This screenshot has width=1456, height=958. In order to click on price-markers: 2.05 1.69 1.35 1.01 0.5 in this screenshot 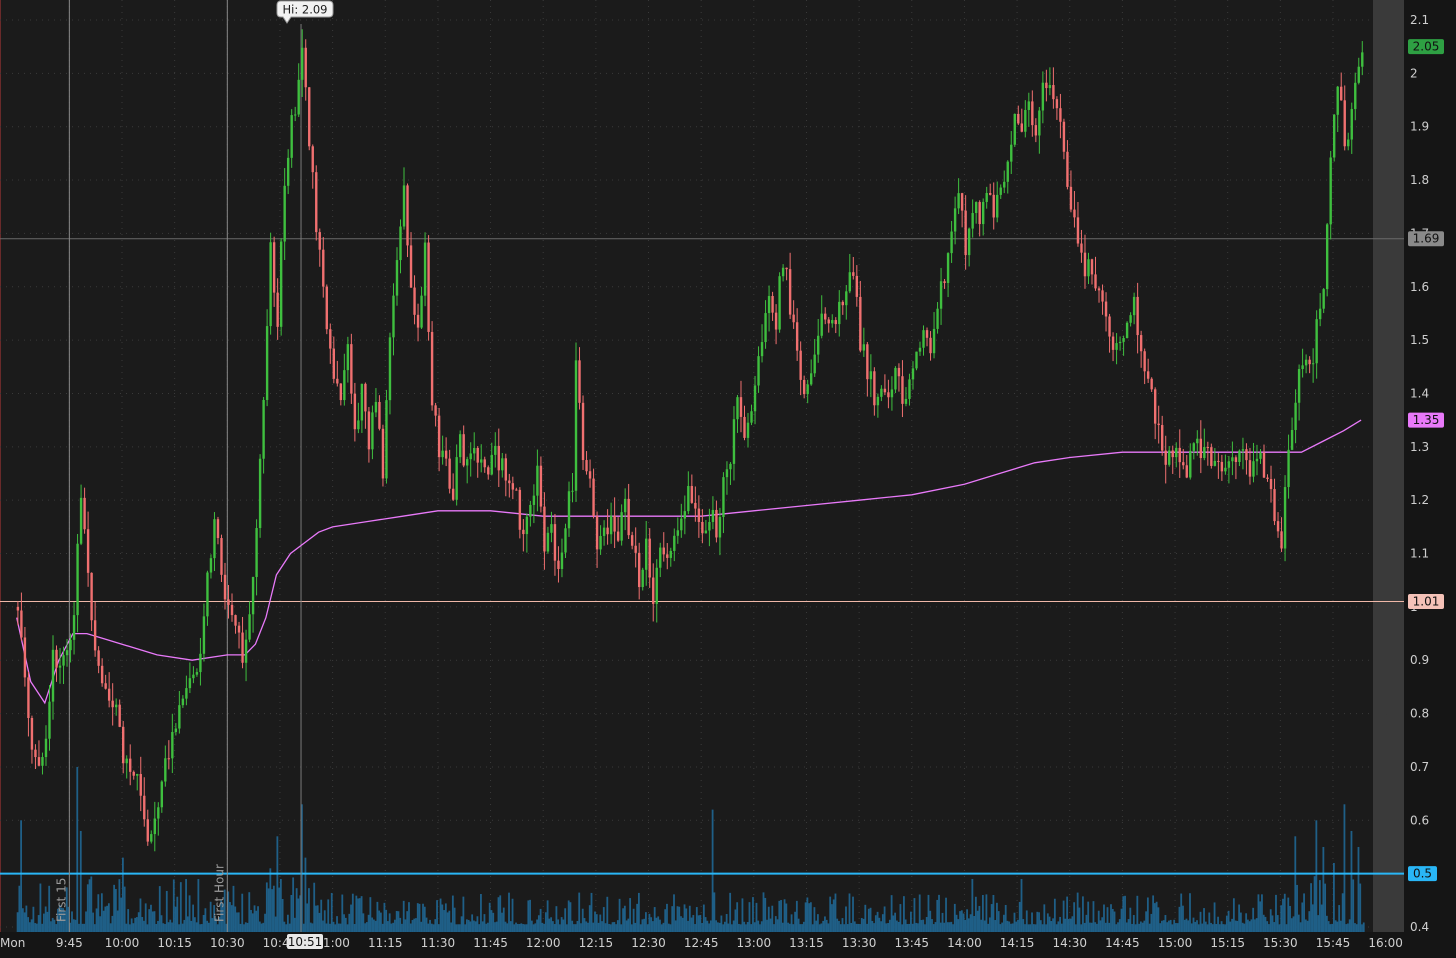, I will do `click(1426, 460)`.